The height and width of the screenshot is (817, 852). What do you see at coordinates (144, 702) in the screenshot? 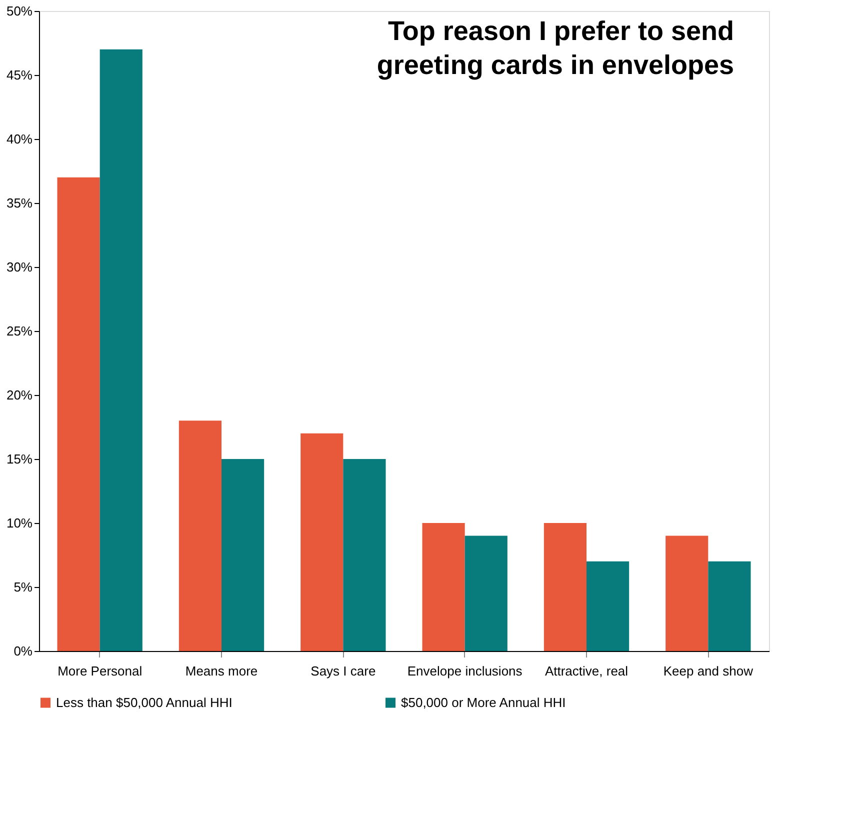
I see `legend-label: Less than $50,000 Annual HHI` at bounding box center [144, 702].